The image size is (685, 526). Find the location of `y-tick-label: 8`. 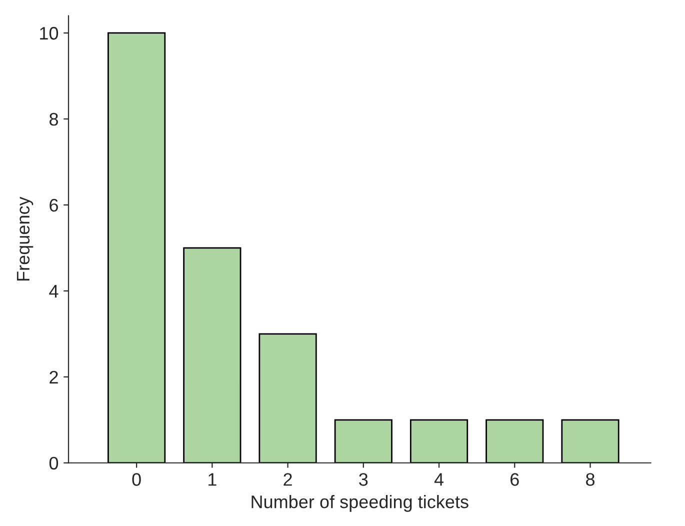

y-tick-label: 8 is located at coordinates (54, 119).